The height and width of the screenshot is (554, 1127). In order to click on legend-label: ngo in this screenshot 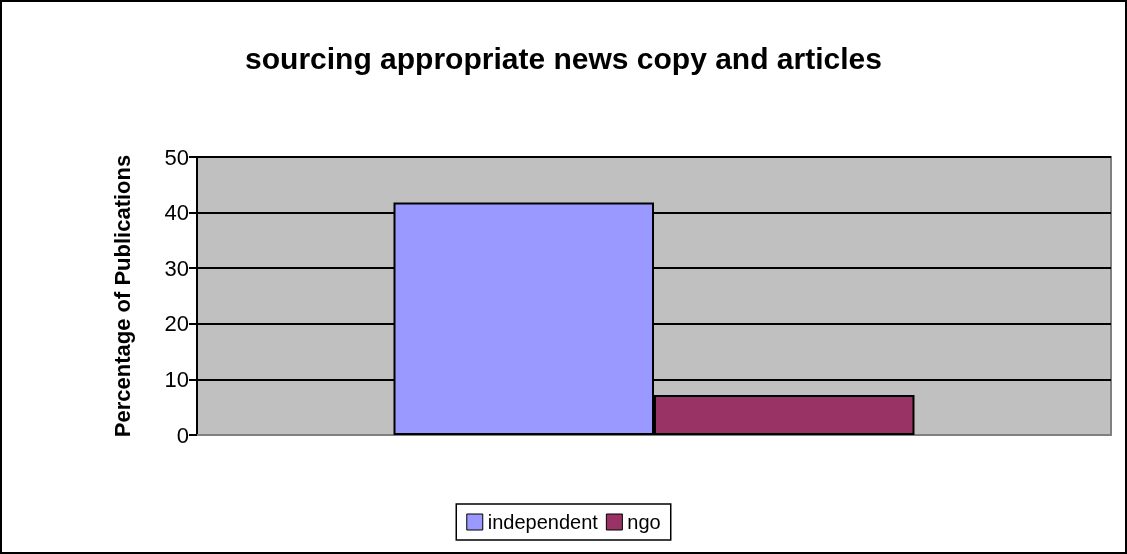, I will do `click(644, 522)`.